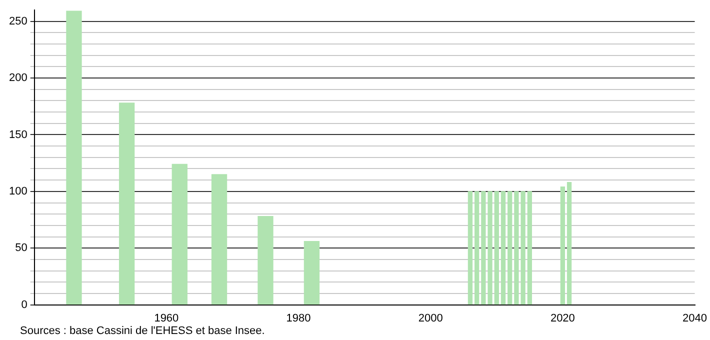  What do you see at coordinates (18, 21) in the screenshot?
I see `y-tick-label: 250` at bounding box center [18, 21].